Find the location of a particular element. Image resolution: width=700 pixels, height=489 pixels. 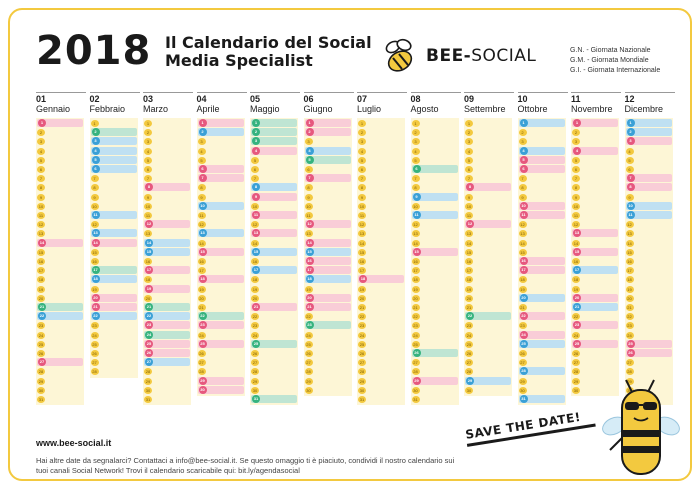

event-day: 17 is located at coordinates (327, 270).